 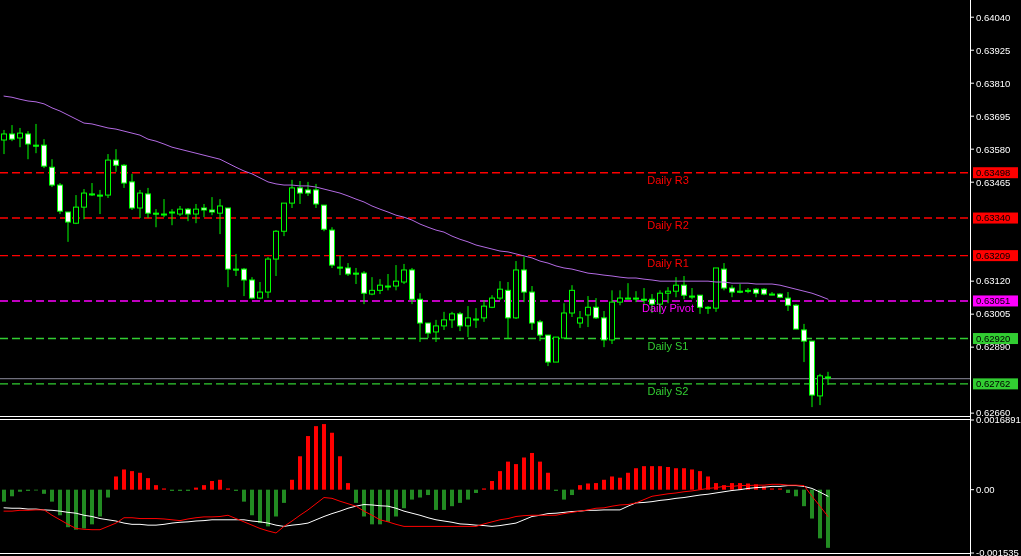 I want to click on ref-line-label: Daily S2, so click(x=668, y=390).